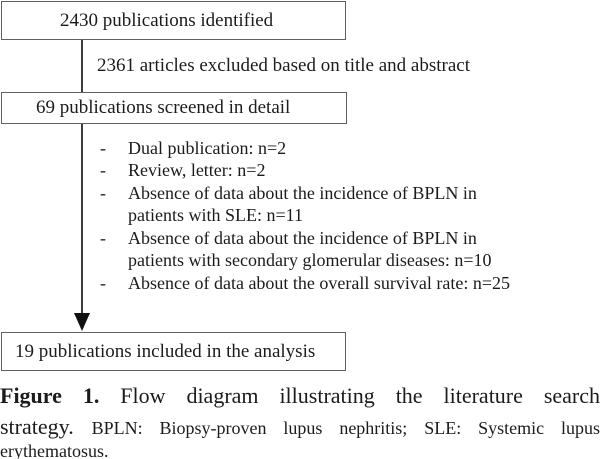  I want to click on exclusion-line: patients with SLE: n=11, so click(335, 216).